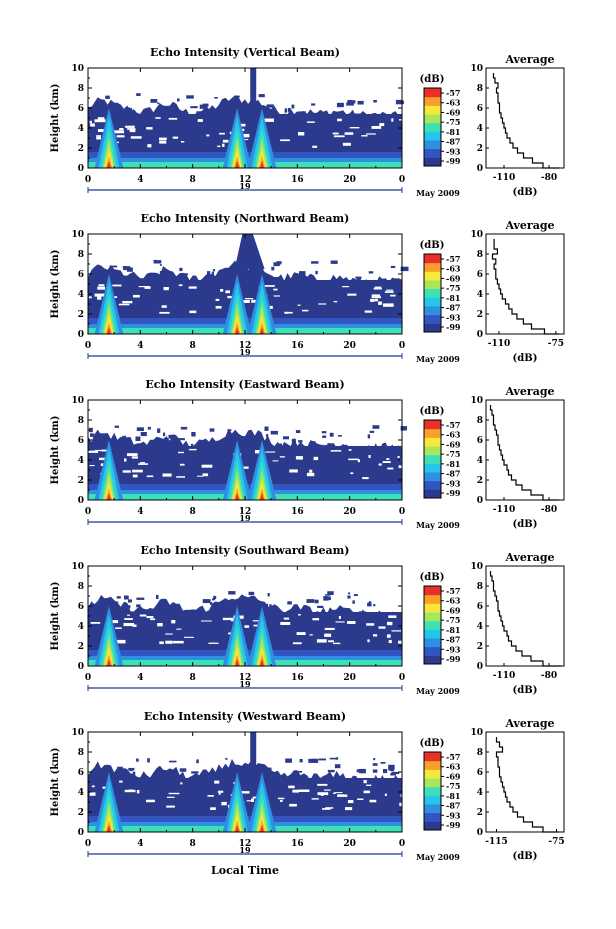 This screenshot has width=616, height=929. Describe the element at coordinates (480, 421) in the screenshot. I see `average-y-tick-label: 8` at that location.